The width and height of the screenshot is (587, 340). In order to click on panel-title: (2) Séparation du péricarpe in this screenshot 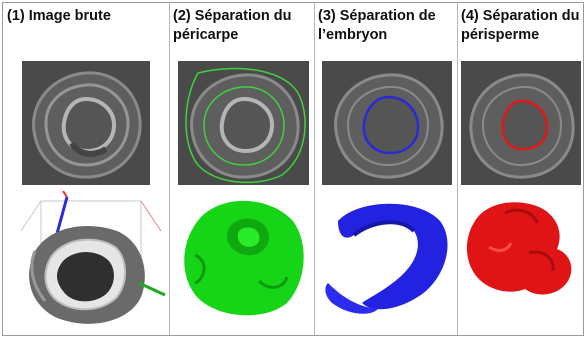, I will do `click(232, 25)`.